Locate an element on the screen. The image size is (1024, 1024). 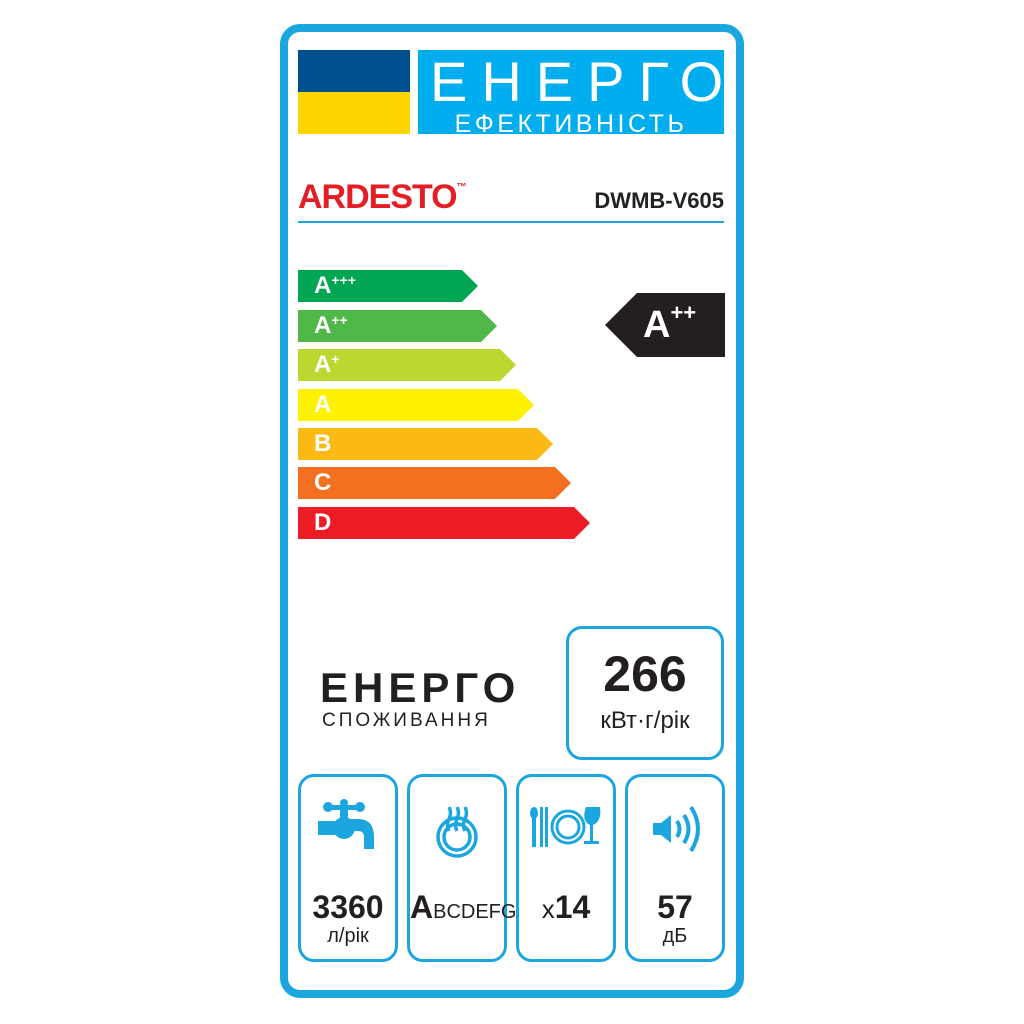
rating-sup: ++ is located at coordinates (683, 312).